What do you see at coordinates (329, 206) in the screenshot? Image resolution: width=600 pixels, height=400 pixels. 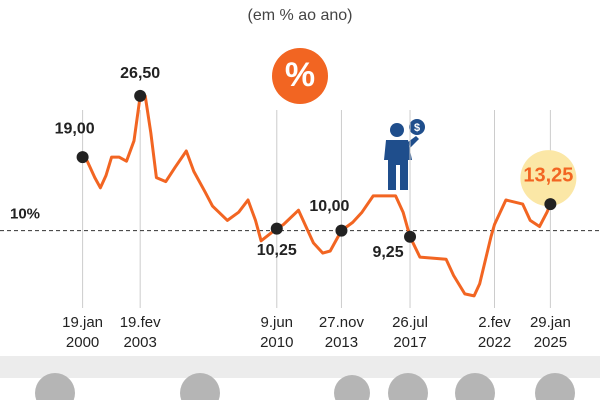 I see `annotation-label: 10,00` at bounding box center [329, 206].